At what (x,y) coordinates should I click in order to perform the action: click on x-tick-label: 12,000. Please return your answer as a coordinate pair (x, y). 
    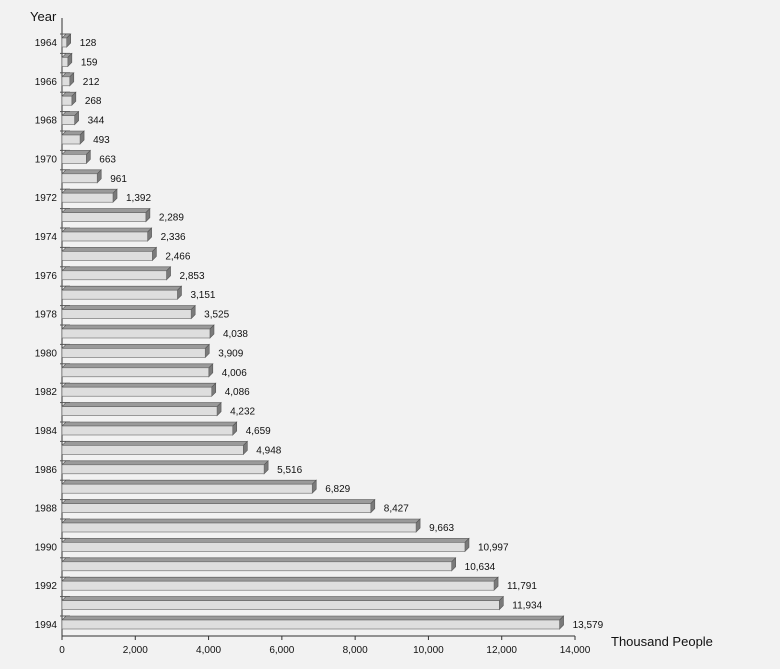
    Looking at the image, I should click on (501, 650).